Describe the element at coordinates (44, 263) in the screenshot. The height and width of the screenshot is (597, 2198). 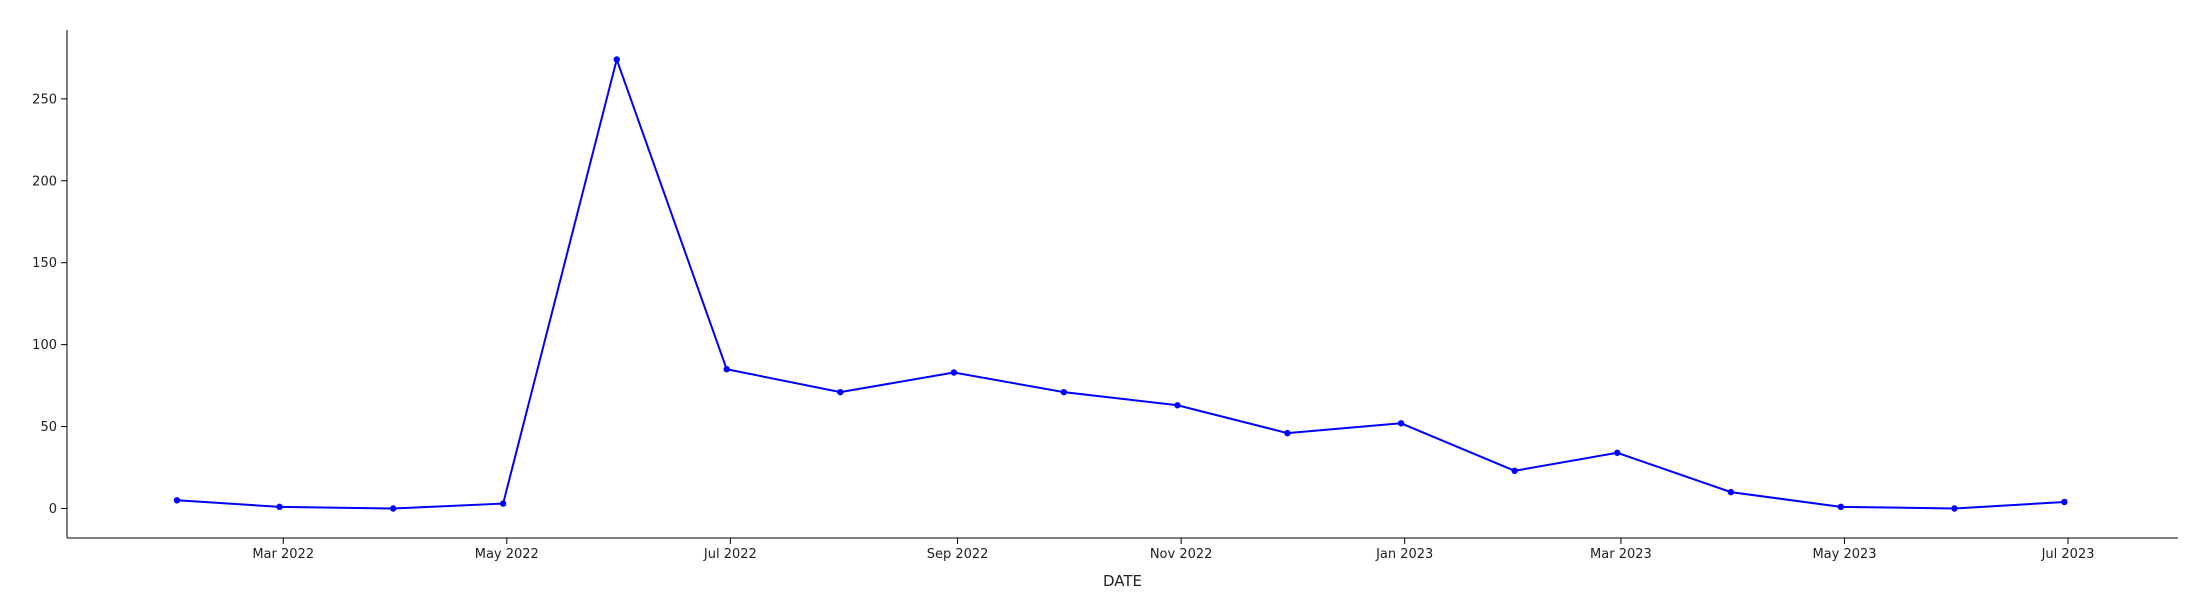
I see `y-tick-label: 150` at that location.